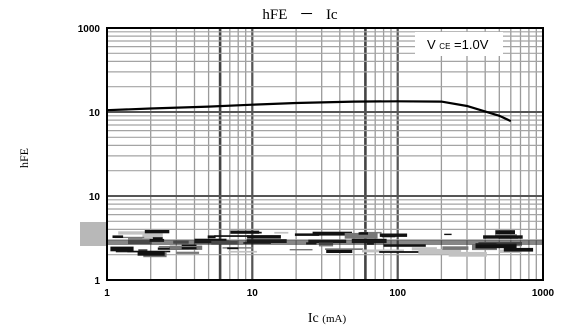 This screenshot has height=331, width=565. I want to click on series-line, so click(309, 111).